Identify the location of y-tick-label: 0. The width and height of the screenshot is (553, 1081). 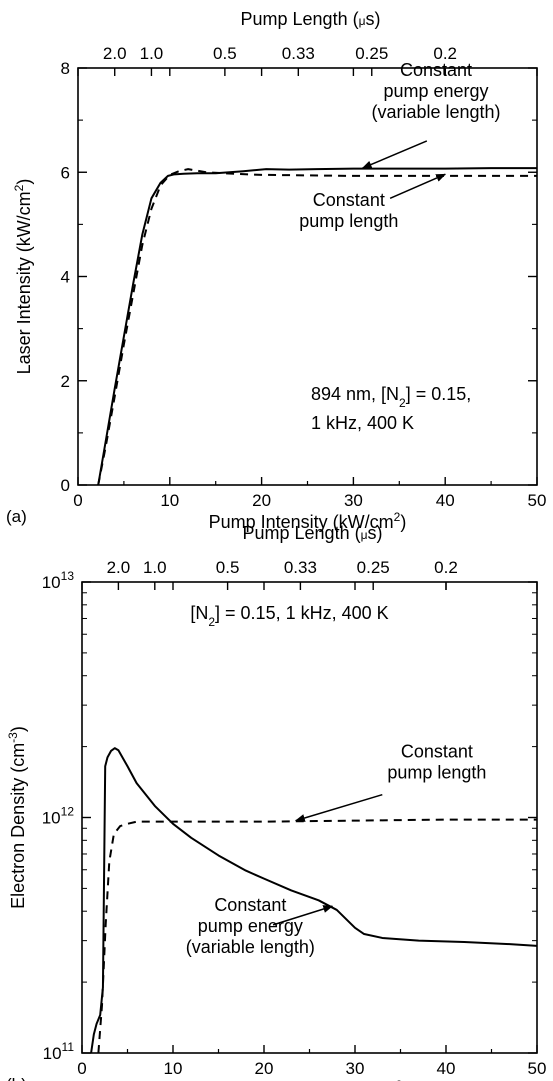
(65, 485).